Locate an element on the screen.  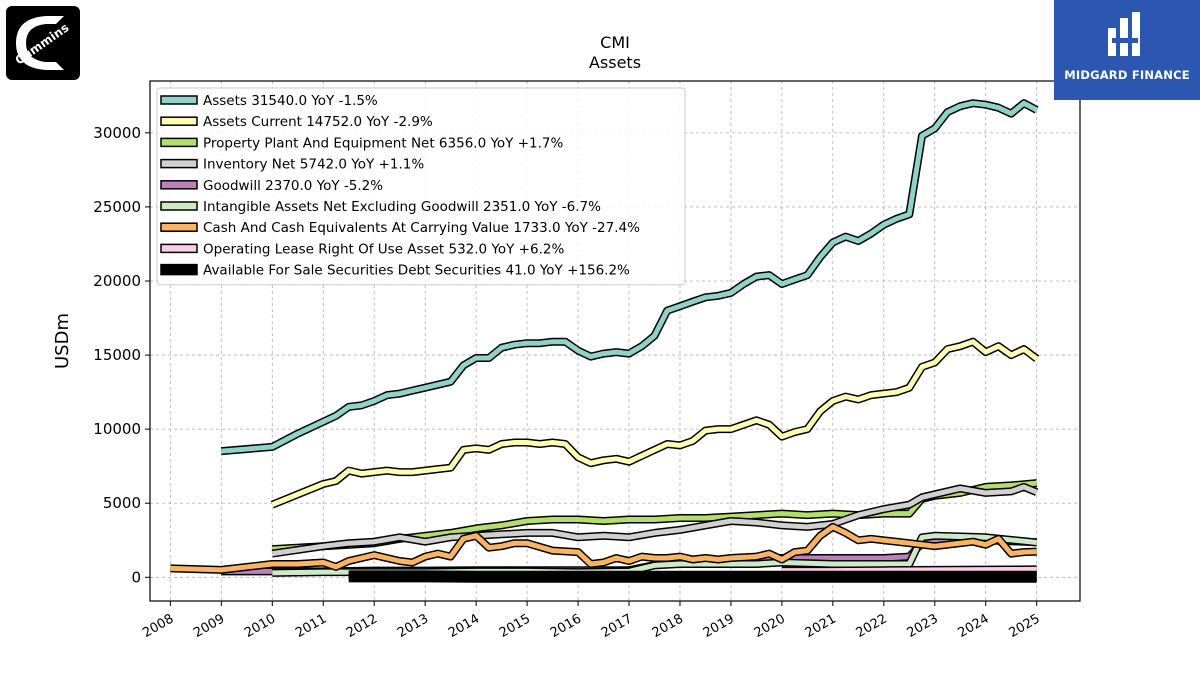
y-axis-label: USDm is located at coordinates (62, 341).